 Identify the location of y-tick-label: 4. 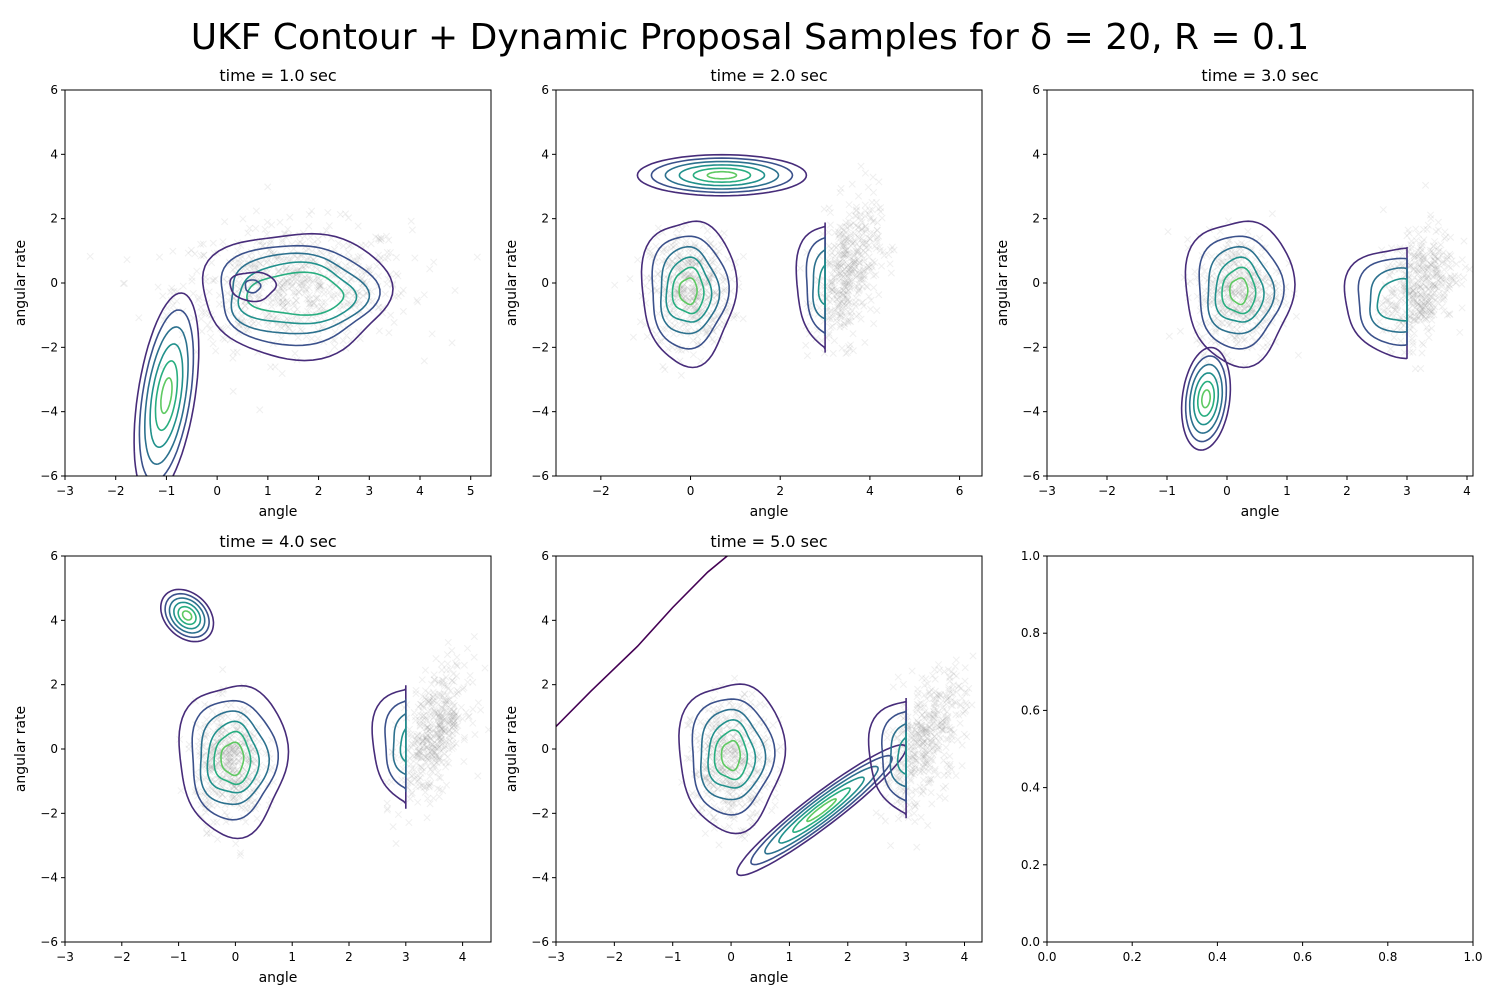
(54, 154).